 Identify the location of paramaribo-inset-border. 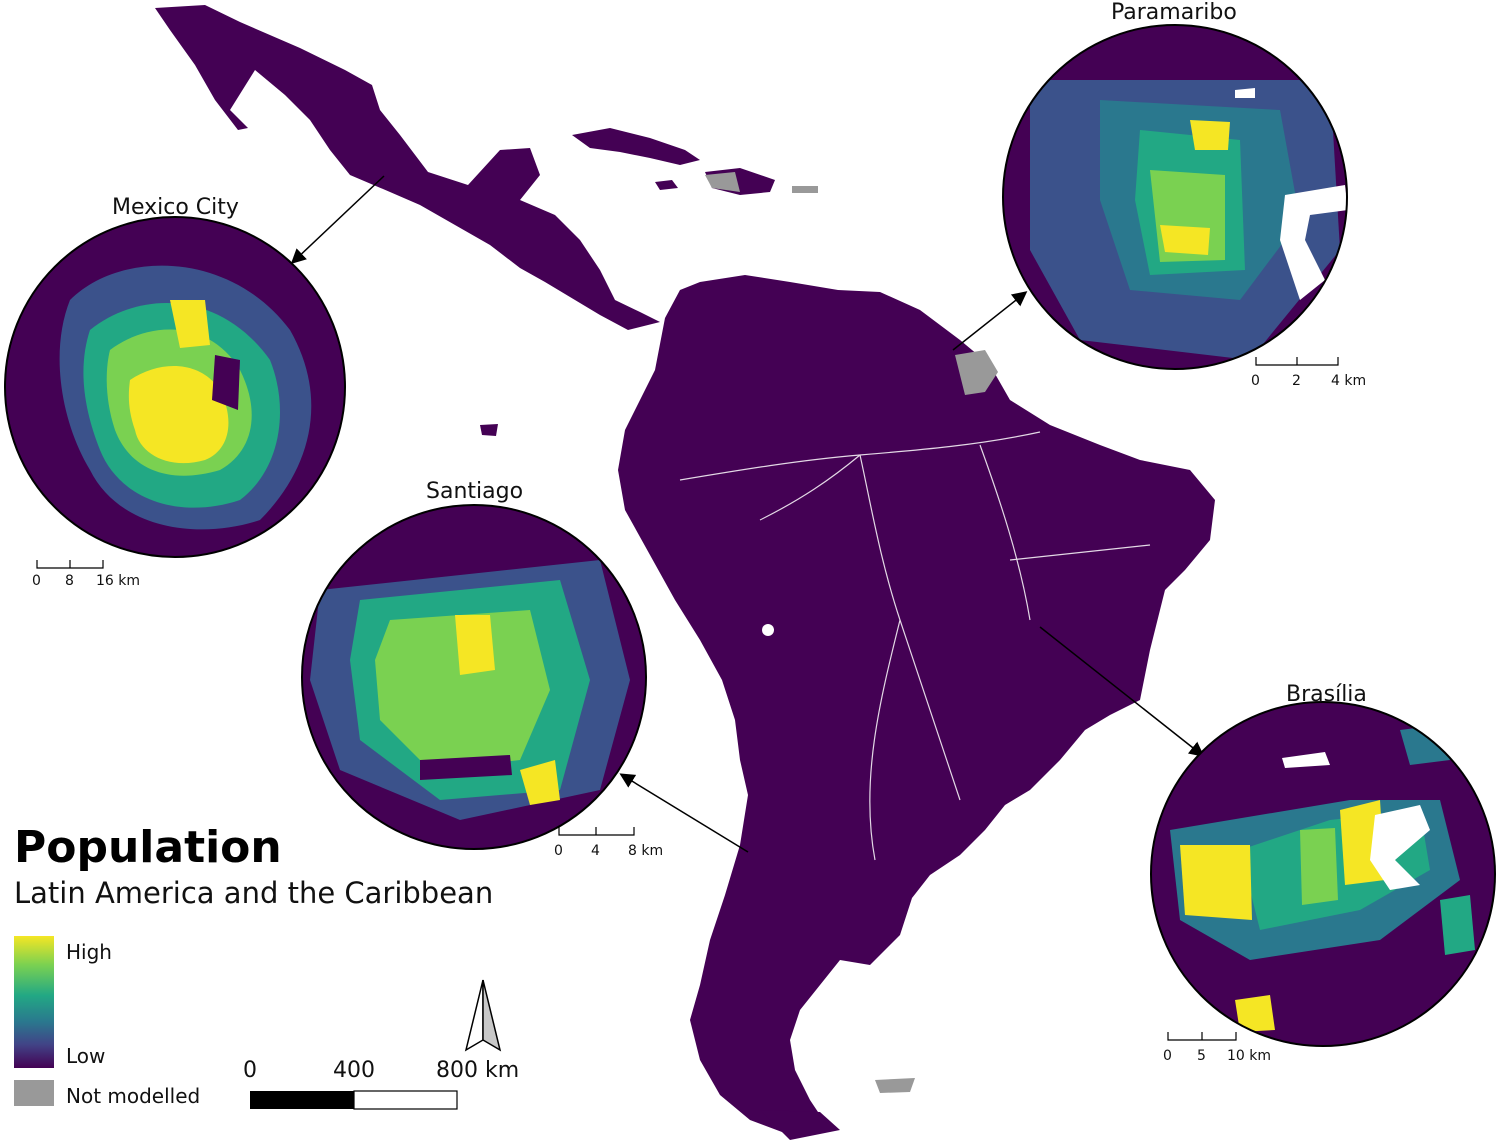
(1175, 197).